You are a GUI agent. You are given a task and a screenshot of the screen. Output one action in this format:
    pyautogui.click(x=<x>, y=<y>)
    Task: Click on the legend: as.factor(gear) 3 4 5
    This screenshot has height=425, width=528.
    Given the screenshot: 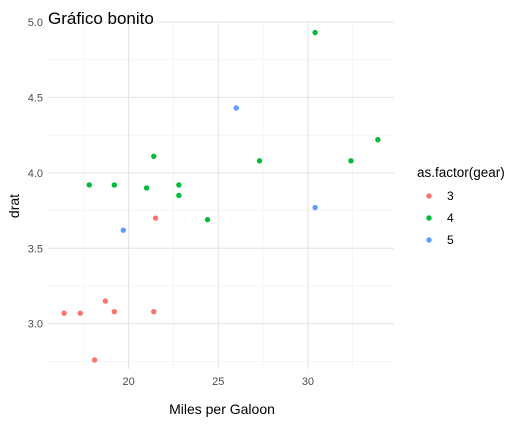 What is the action you would take?
    pyautogui.click(x=461, y=206)
    